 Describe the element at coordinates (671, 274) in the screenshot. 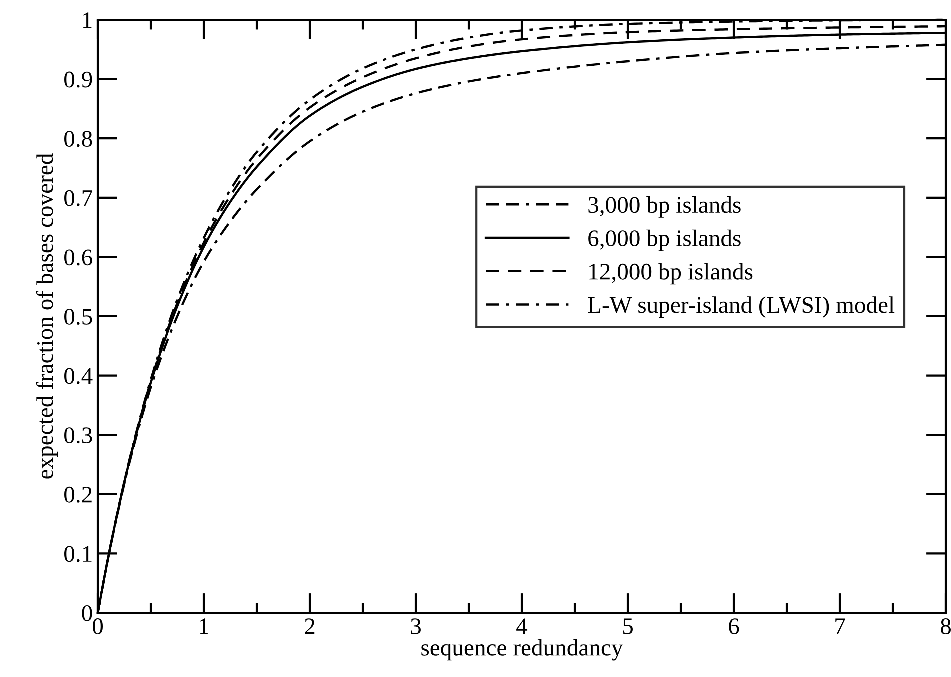

I see `legend-label: 12,000 bp islands` at that location.